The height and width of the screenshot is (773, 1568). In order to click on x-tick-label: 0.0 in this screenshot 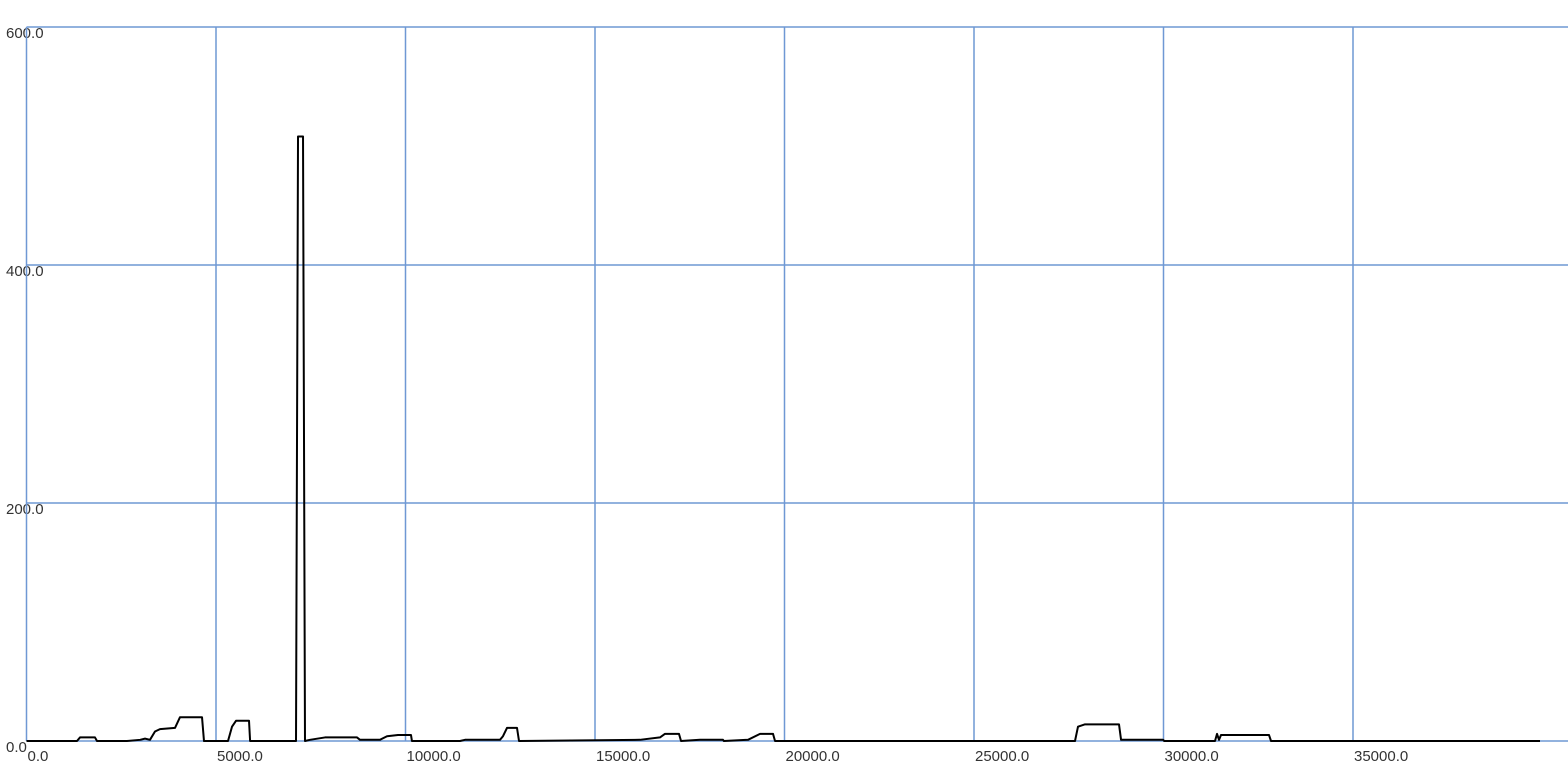, I will do `click(38, 756)`.